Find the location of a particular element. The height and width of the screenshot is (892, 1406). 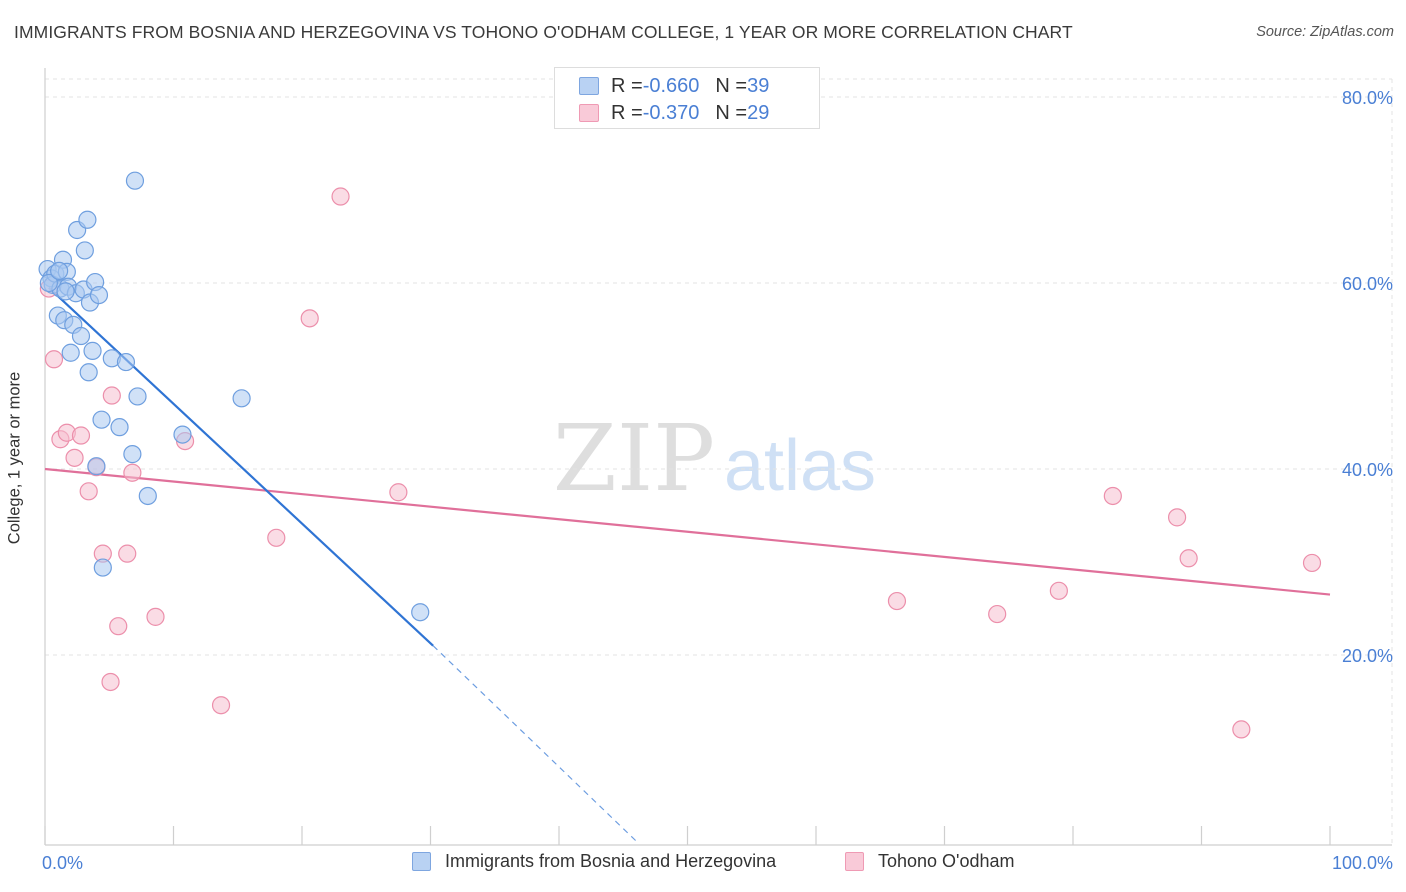

source-note: Source: ZipAtlas.com is located at coordinates (1325, 32).